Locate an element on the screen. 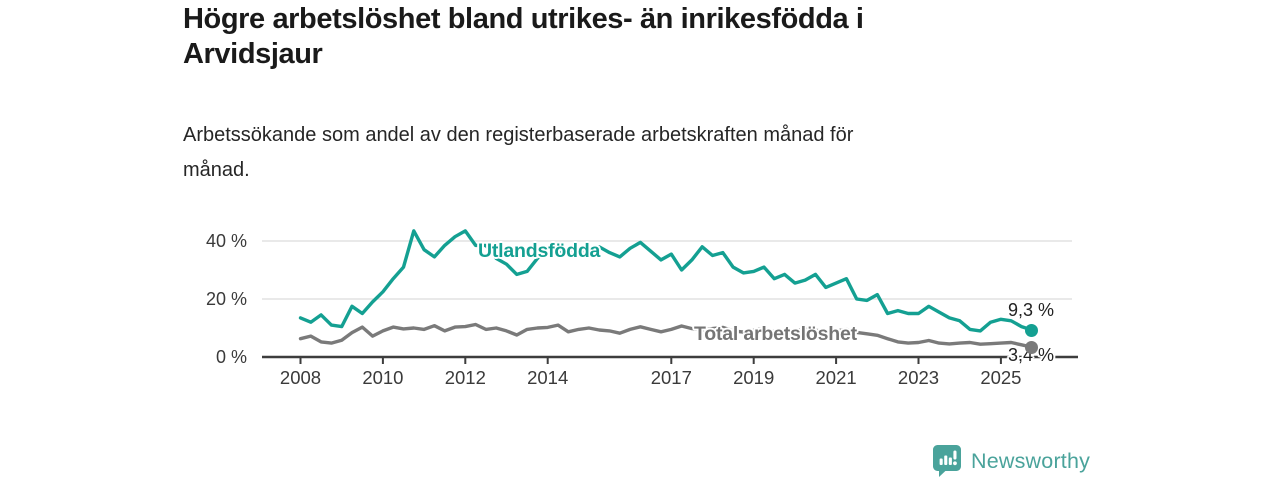  x-tick-label-2025: 2025 is located at coordinates (1001, 377).